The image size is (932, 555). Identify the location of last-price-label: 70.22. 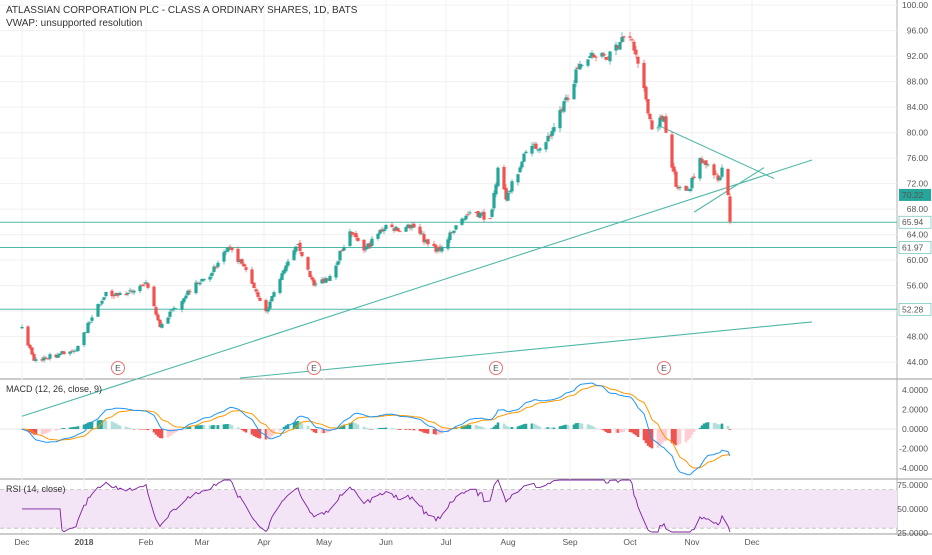
(913, 195).